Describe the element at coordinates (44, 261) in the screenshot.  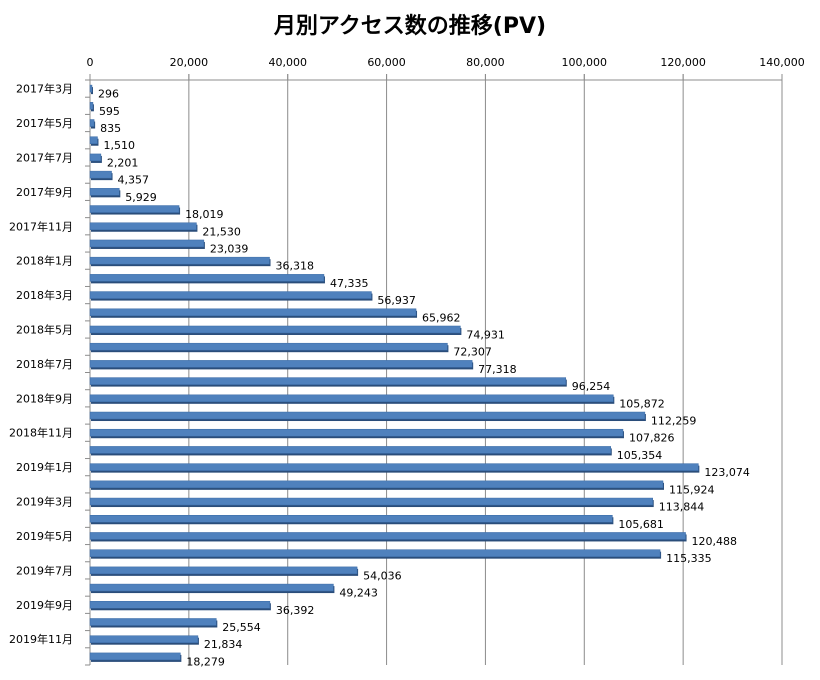
I see `y-tick-label: 2018年1月` at that location.